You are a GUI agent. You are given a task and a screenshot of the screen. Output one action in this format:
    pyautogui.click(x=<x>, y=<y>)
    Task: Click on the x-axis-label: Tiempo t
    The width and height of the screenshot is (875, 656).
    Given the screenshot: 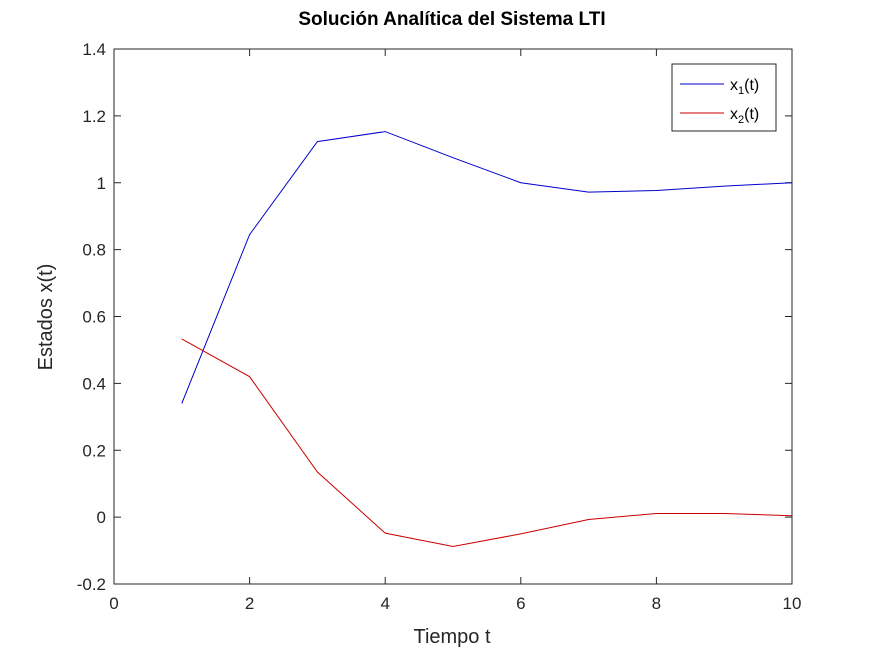 What is the action you would take?
    pyautogui.click(x=452, y=637)
    